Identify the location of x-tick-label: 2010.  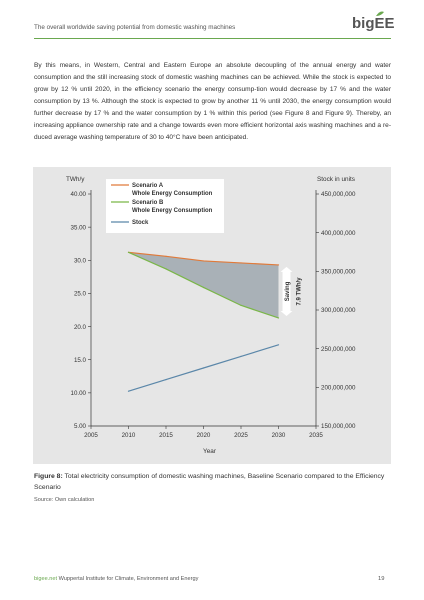
(129, 435).